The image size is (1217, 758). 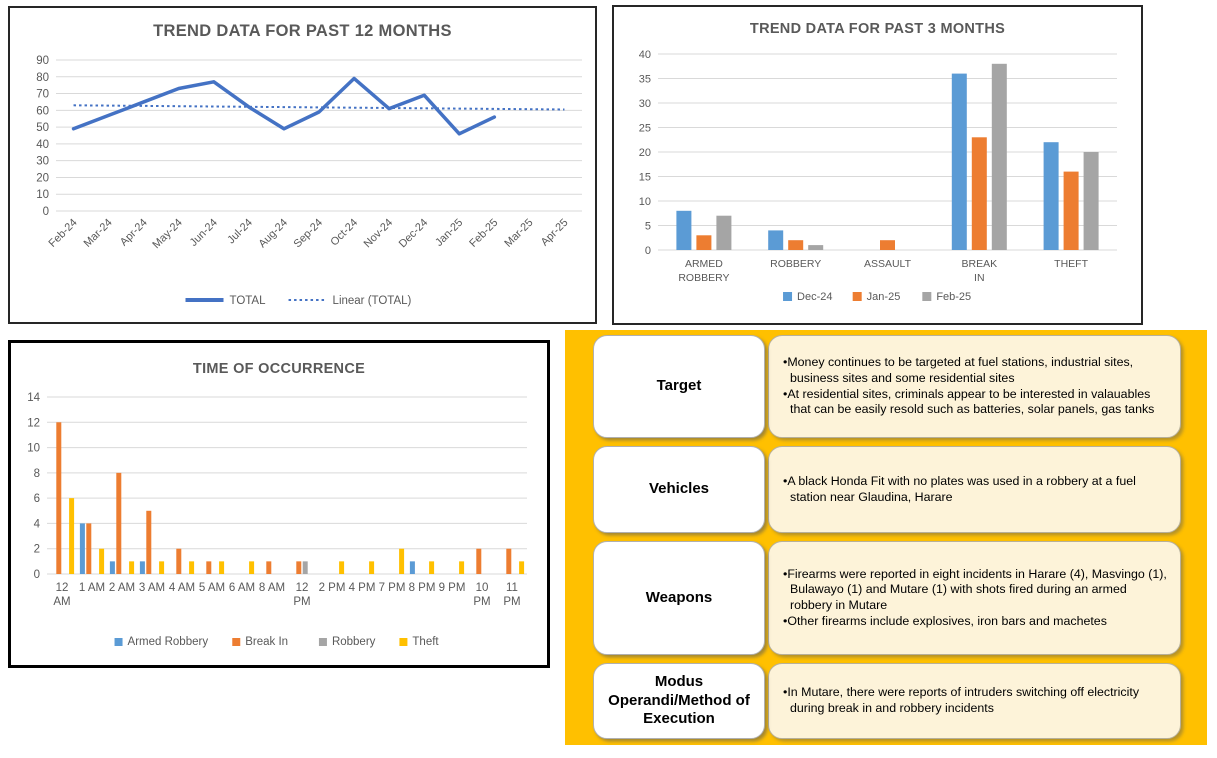 What do you see at coordinates (555, 233) in the screenshot?
I see `svg-text: Apr-25` at bounding box center [555, 233].